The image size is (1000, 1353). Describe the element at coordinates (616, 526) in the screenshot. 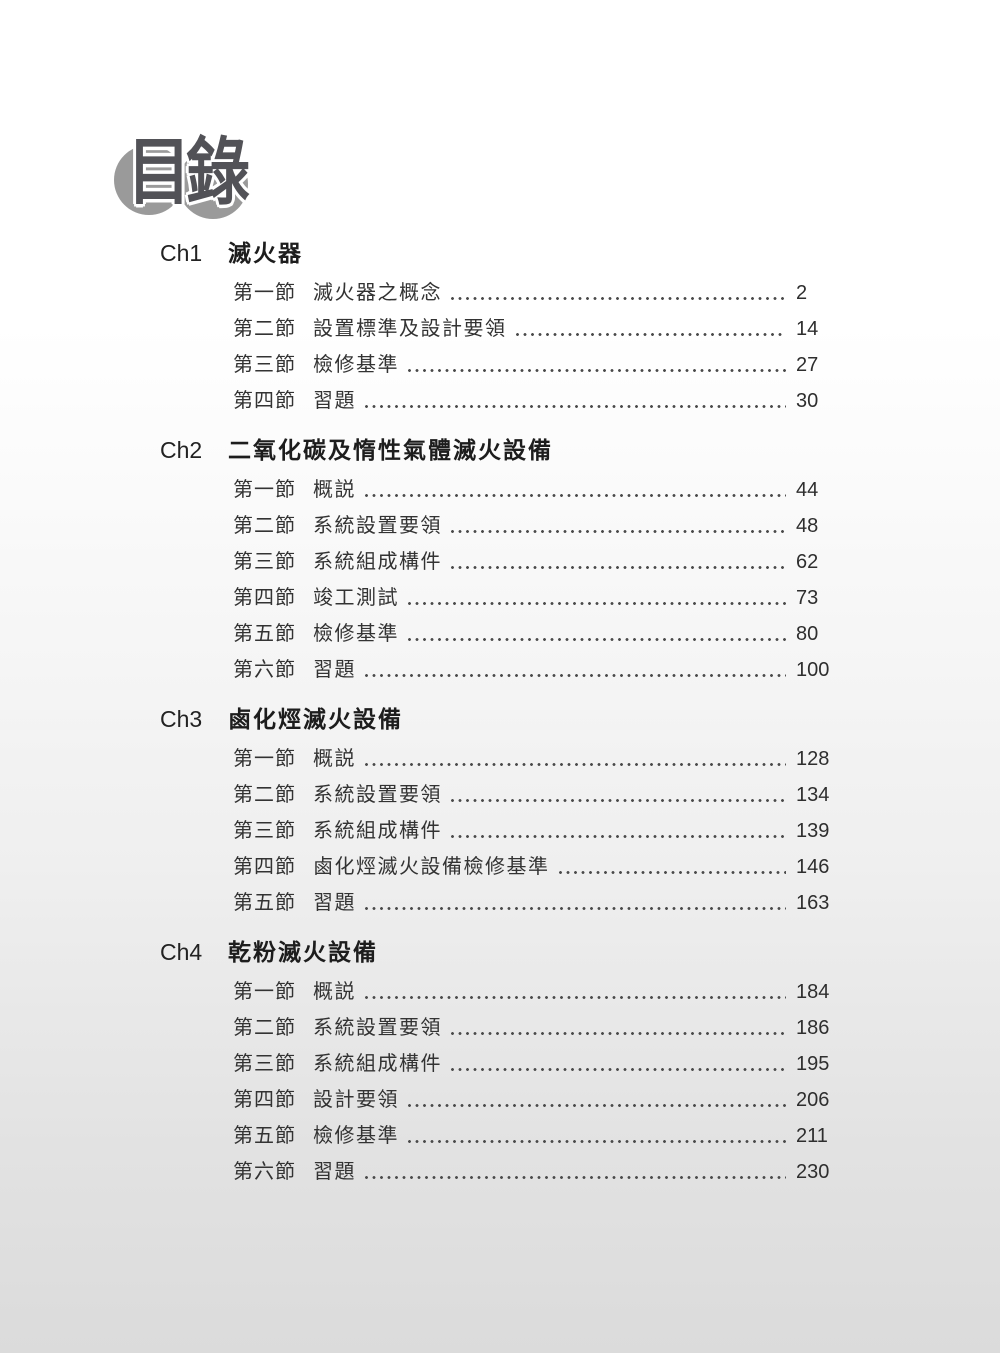

I see `toc-row: 第二節 系統設置要領 48` at that location.